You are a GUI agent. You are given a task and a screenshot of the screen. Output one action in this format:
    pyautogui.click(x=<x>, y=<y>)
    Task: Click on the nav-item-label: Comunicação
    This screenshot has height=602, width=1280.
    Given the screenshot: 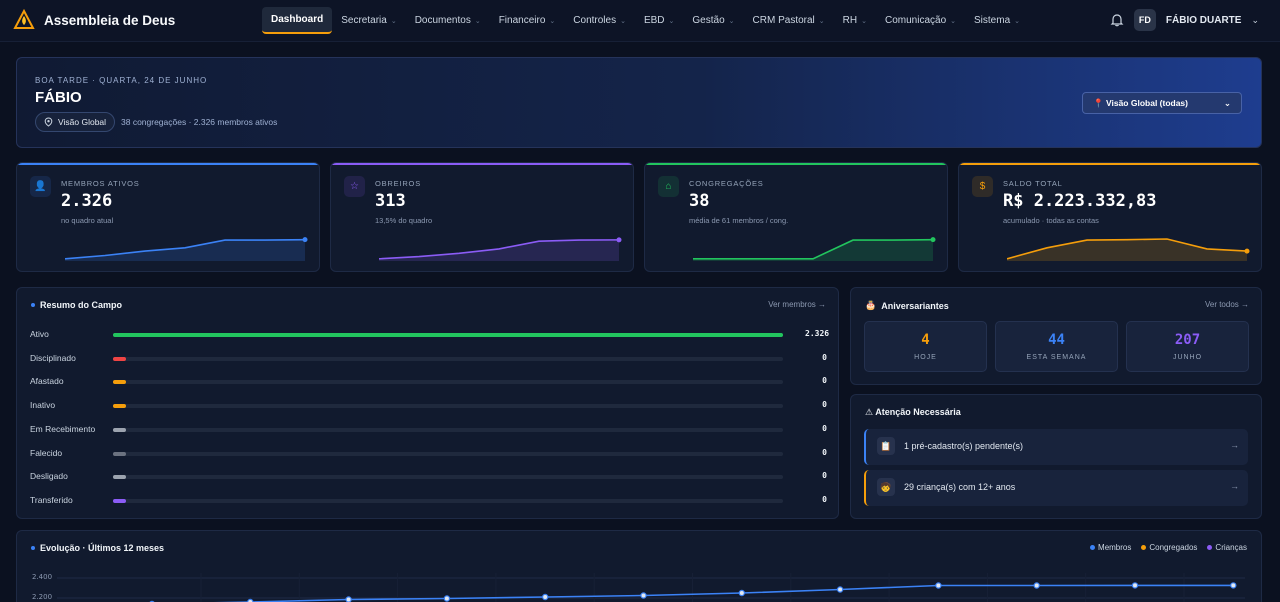 What is the action you would take?
    pyautogui.click(x=915, y=20)
    